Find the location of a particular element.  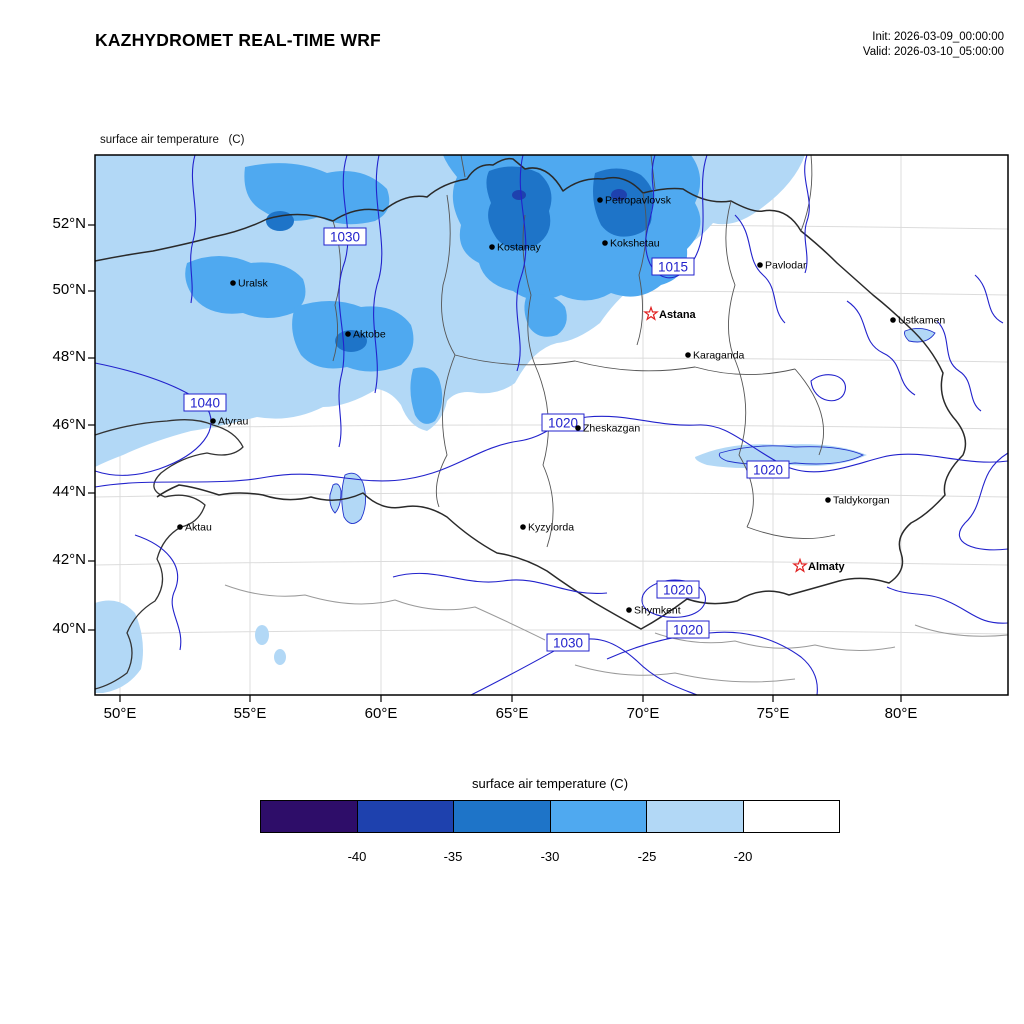

isobar-label-1020-south2: 1020 is located at coordinates (688, 629).